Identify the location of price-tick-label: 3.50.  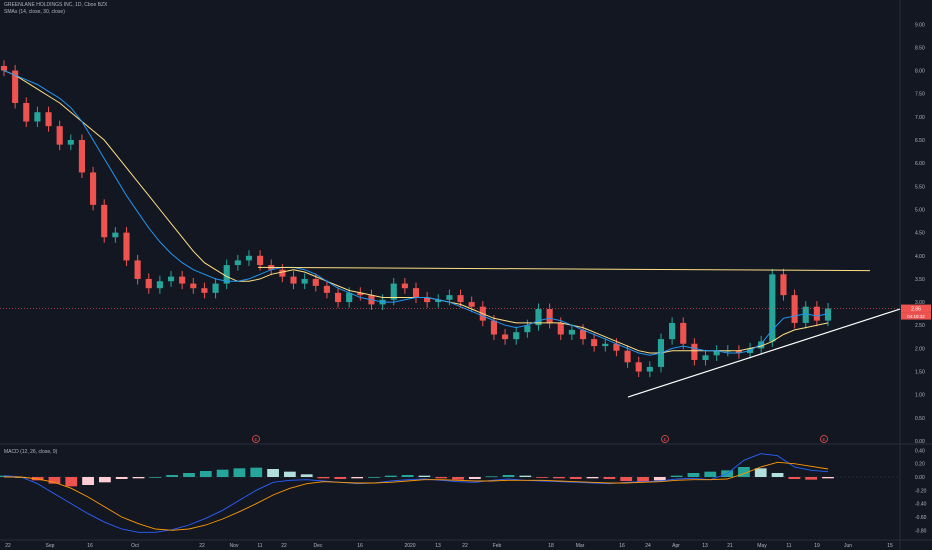
(920, 280).